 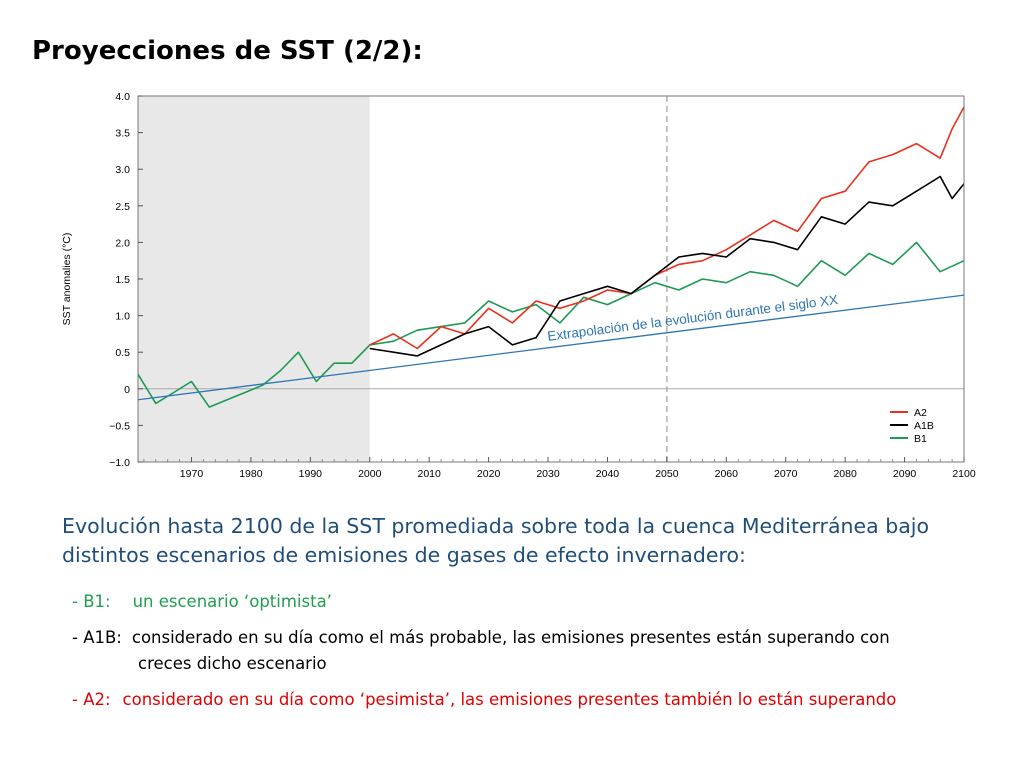 What do you see at coordinates (227, 51) in the screenshot?
I see `slide-title: Proyecciones de SST (2/2):` at bounding box center [227, 51].